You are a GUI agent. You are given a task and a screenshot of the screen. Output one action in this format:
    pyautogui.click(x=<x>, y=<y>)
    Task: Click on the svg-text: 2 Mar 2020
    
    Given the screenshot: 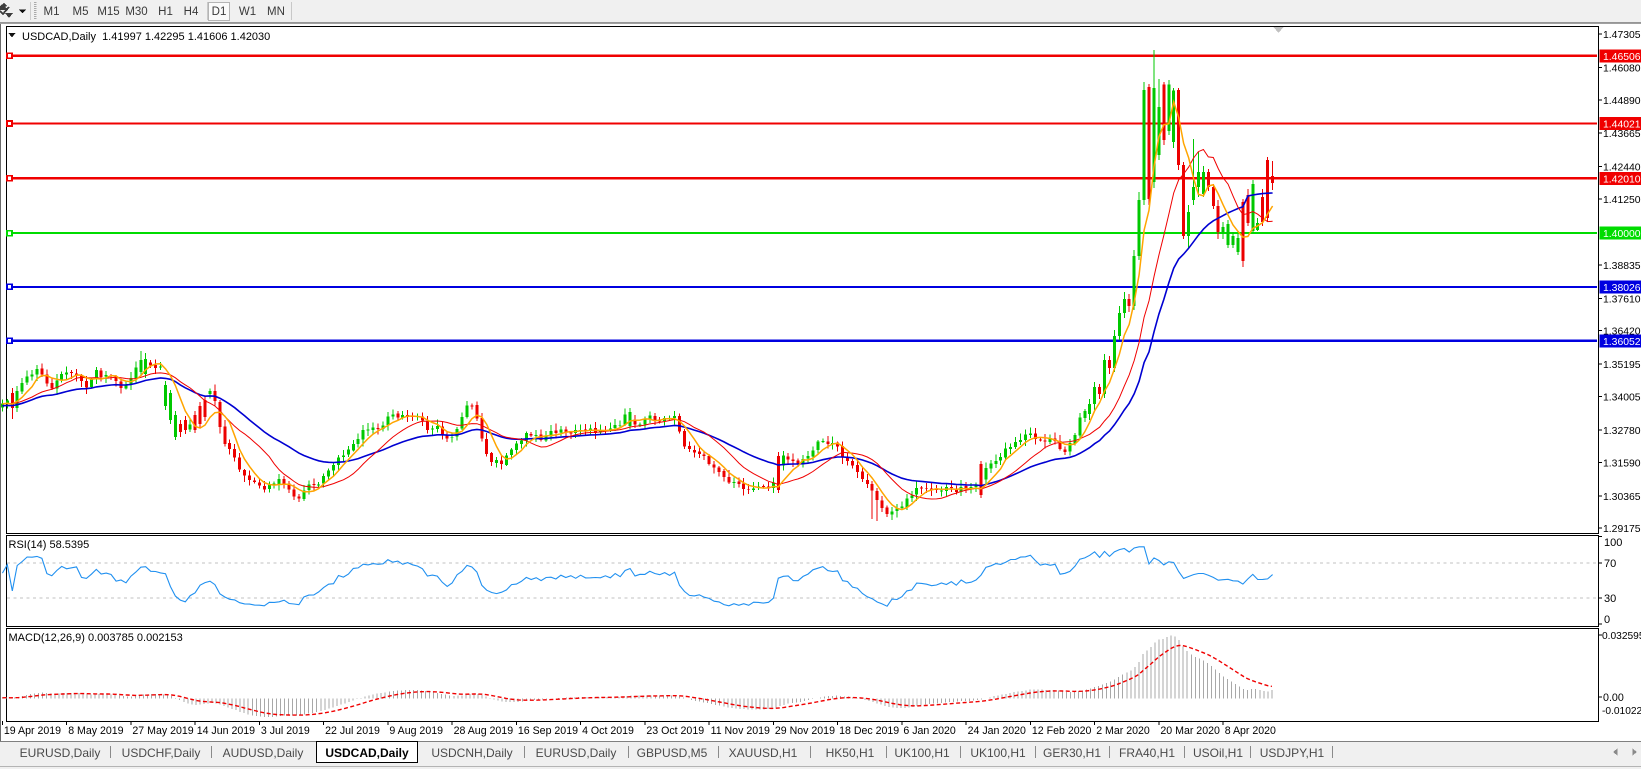 What is the action you would take?
    pyautogui.click(x=1123, y=731)
    